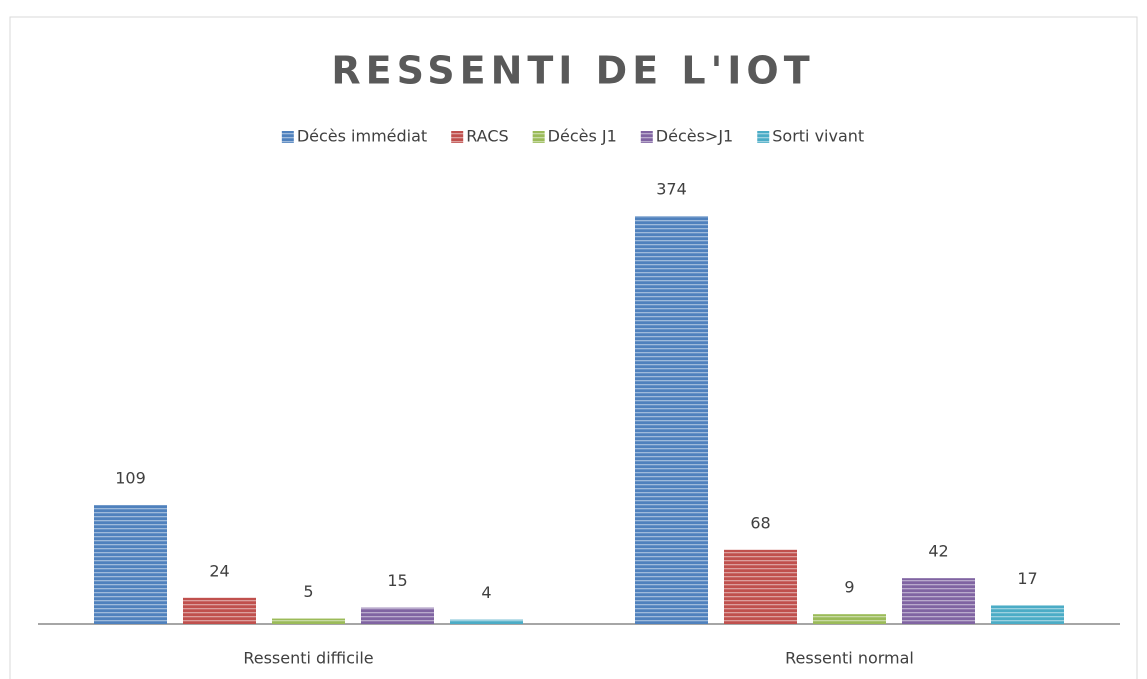 This screenshot has height=679, width=1147. I want to click on data-label: 5, so click(308, 591).